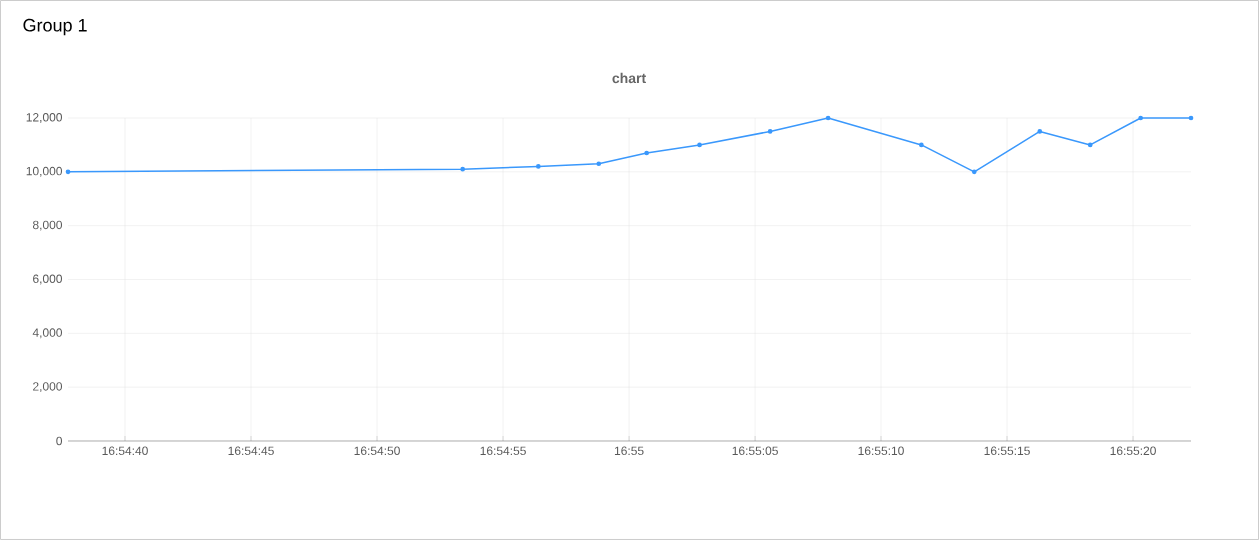  I want to click on x-tick-label: 16:54:45, so click(251, 451).